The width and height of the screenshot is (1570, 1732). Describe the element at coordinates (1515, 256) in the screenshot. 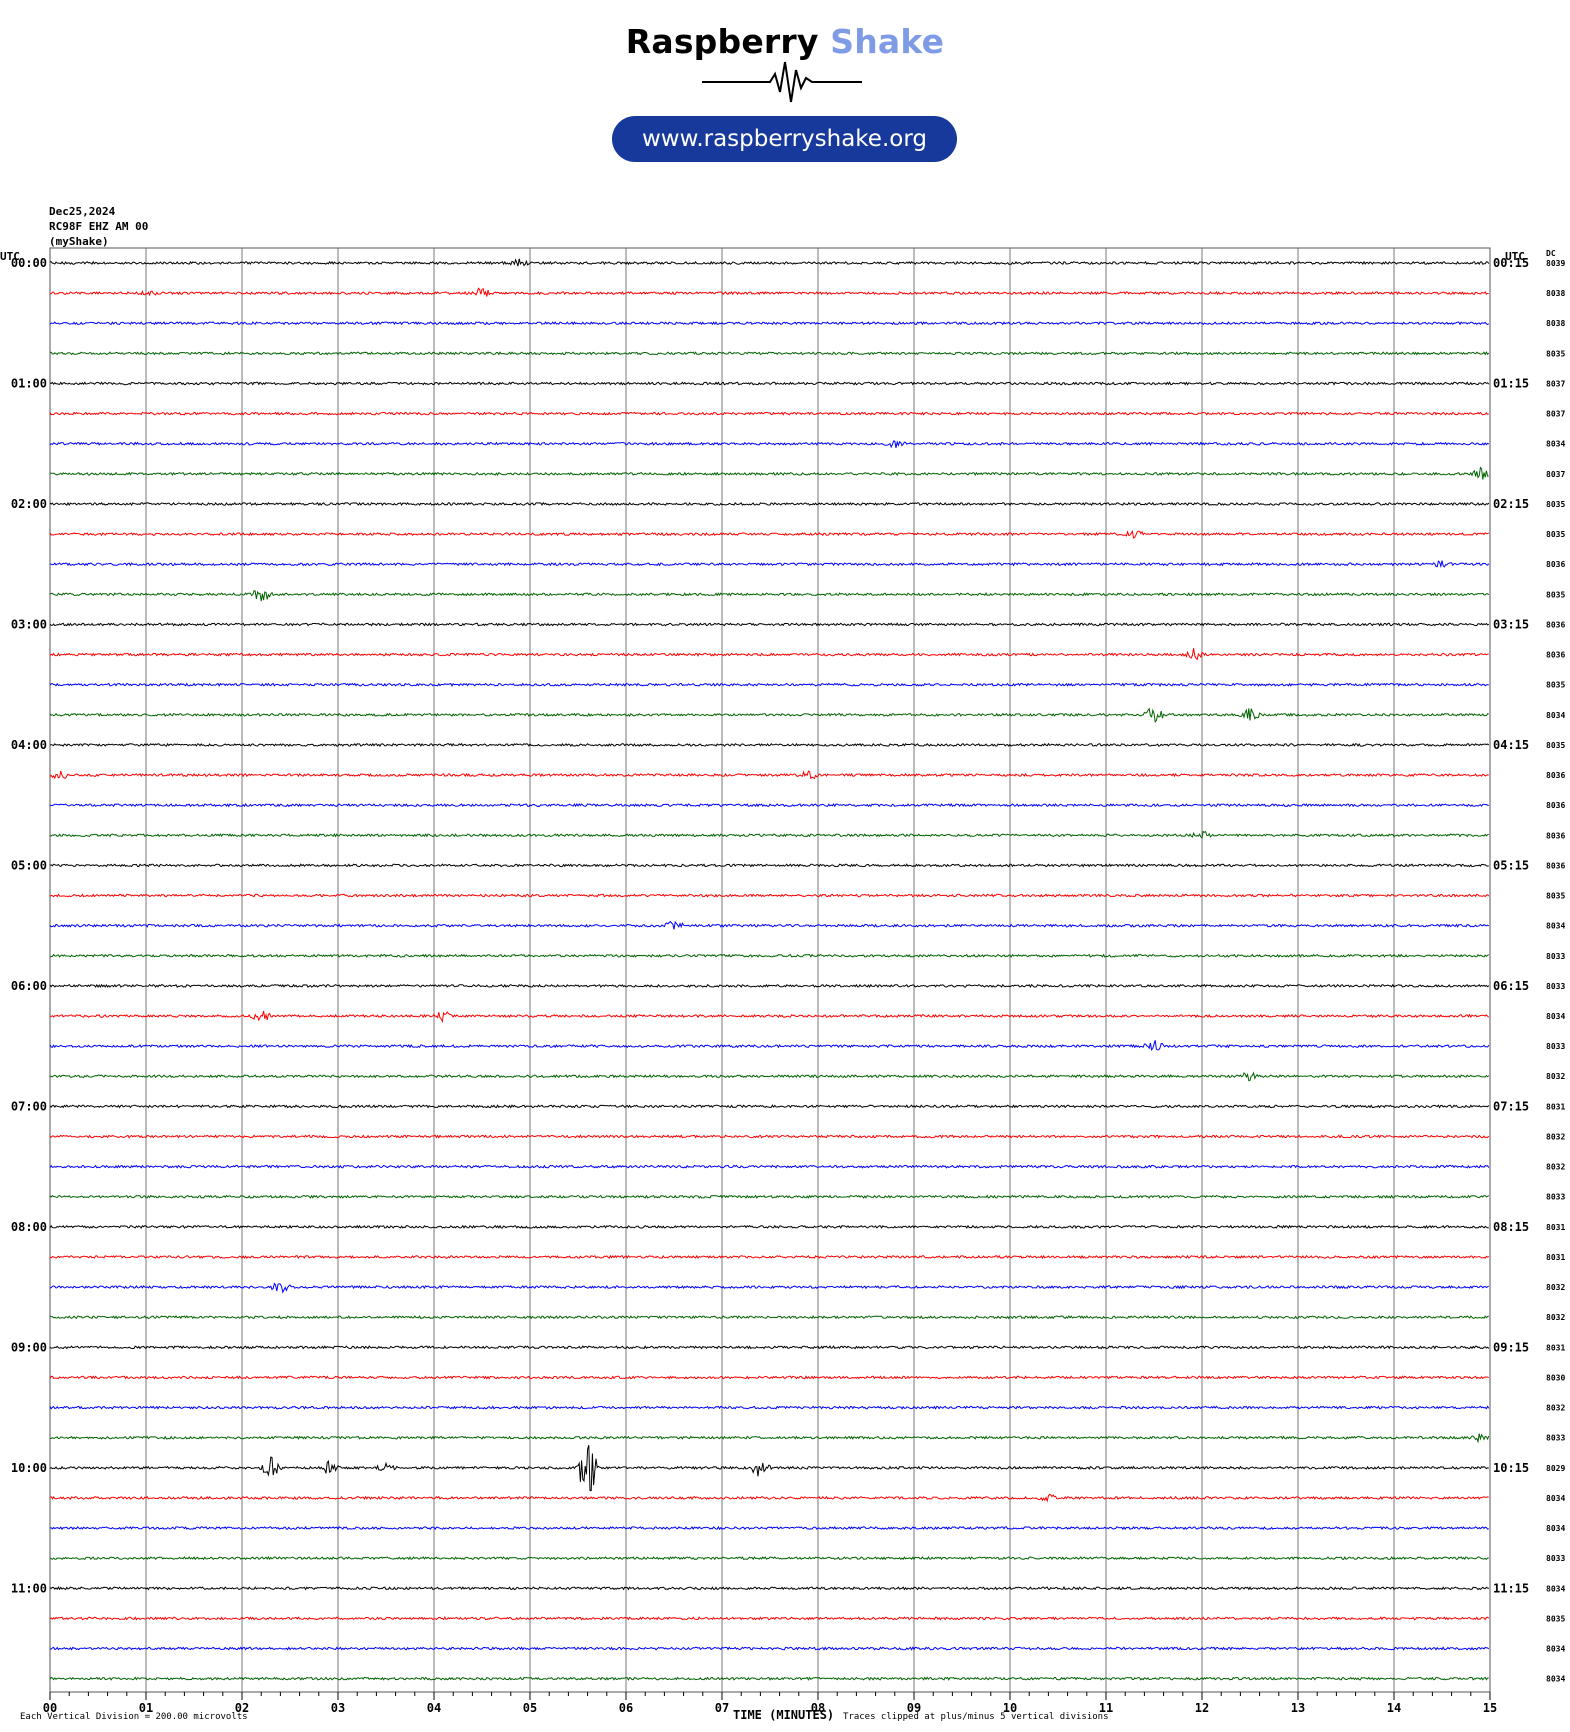

I see `right-axis-label: UTC` at that location.